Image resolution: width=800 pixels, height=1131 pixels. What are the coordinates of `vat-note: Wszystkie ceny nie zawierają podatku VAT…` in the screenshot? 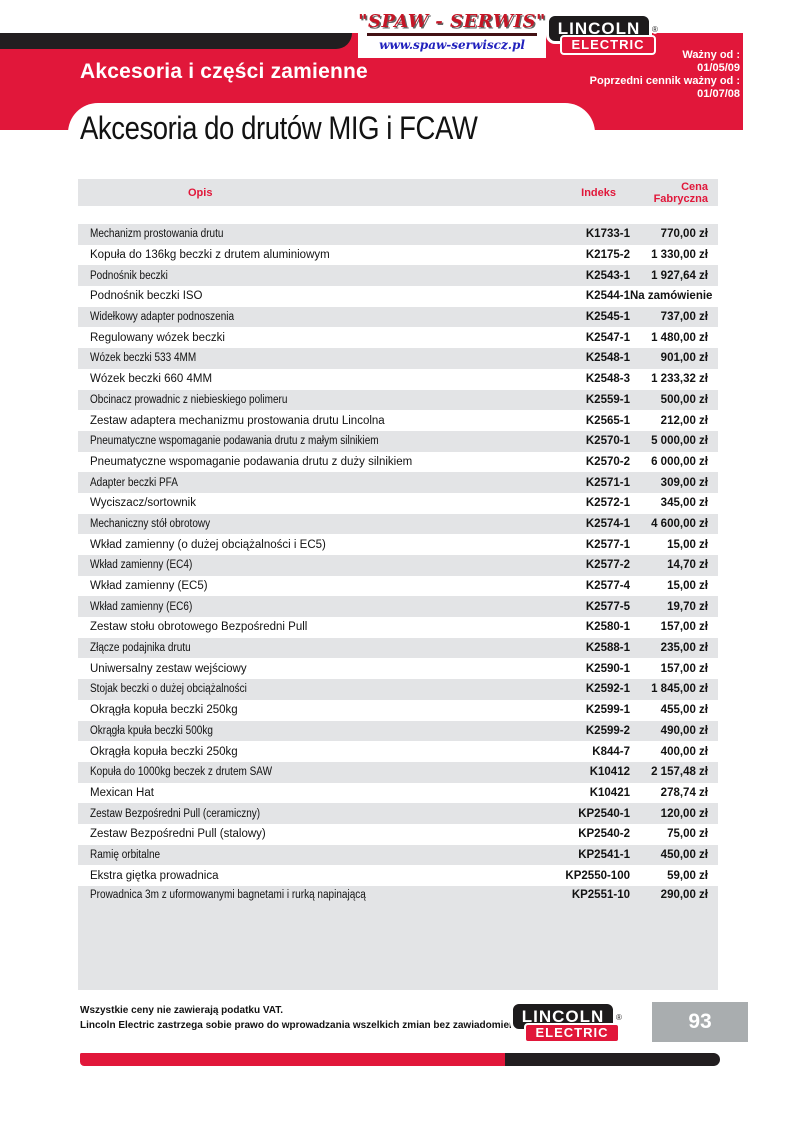 It's located at (182, 1010).